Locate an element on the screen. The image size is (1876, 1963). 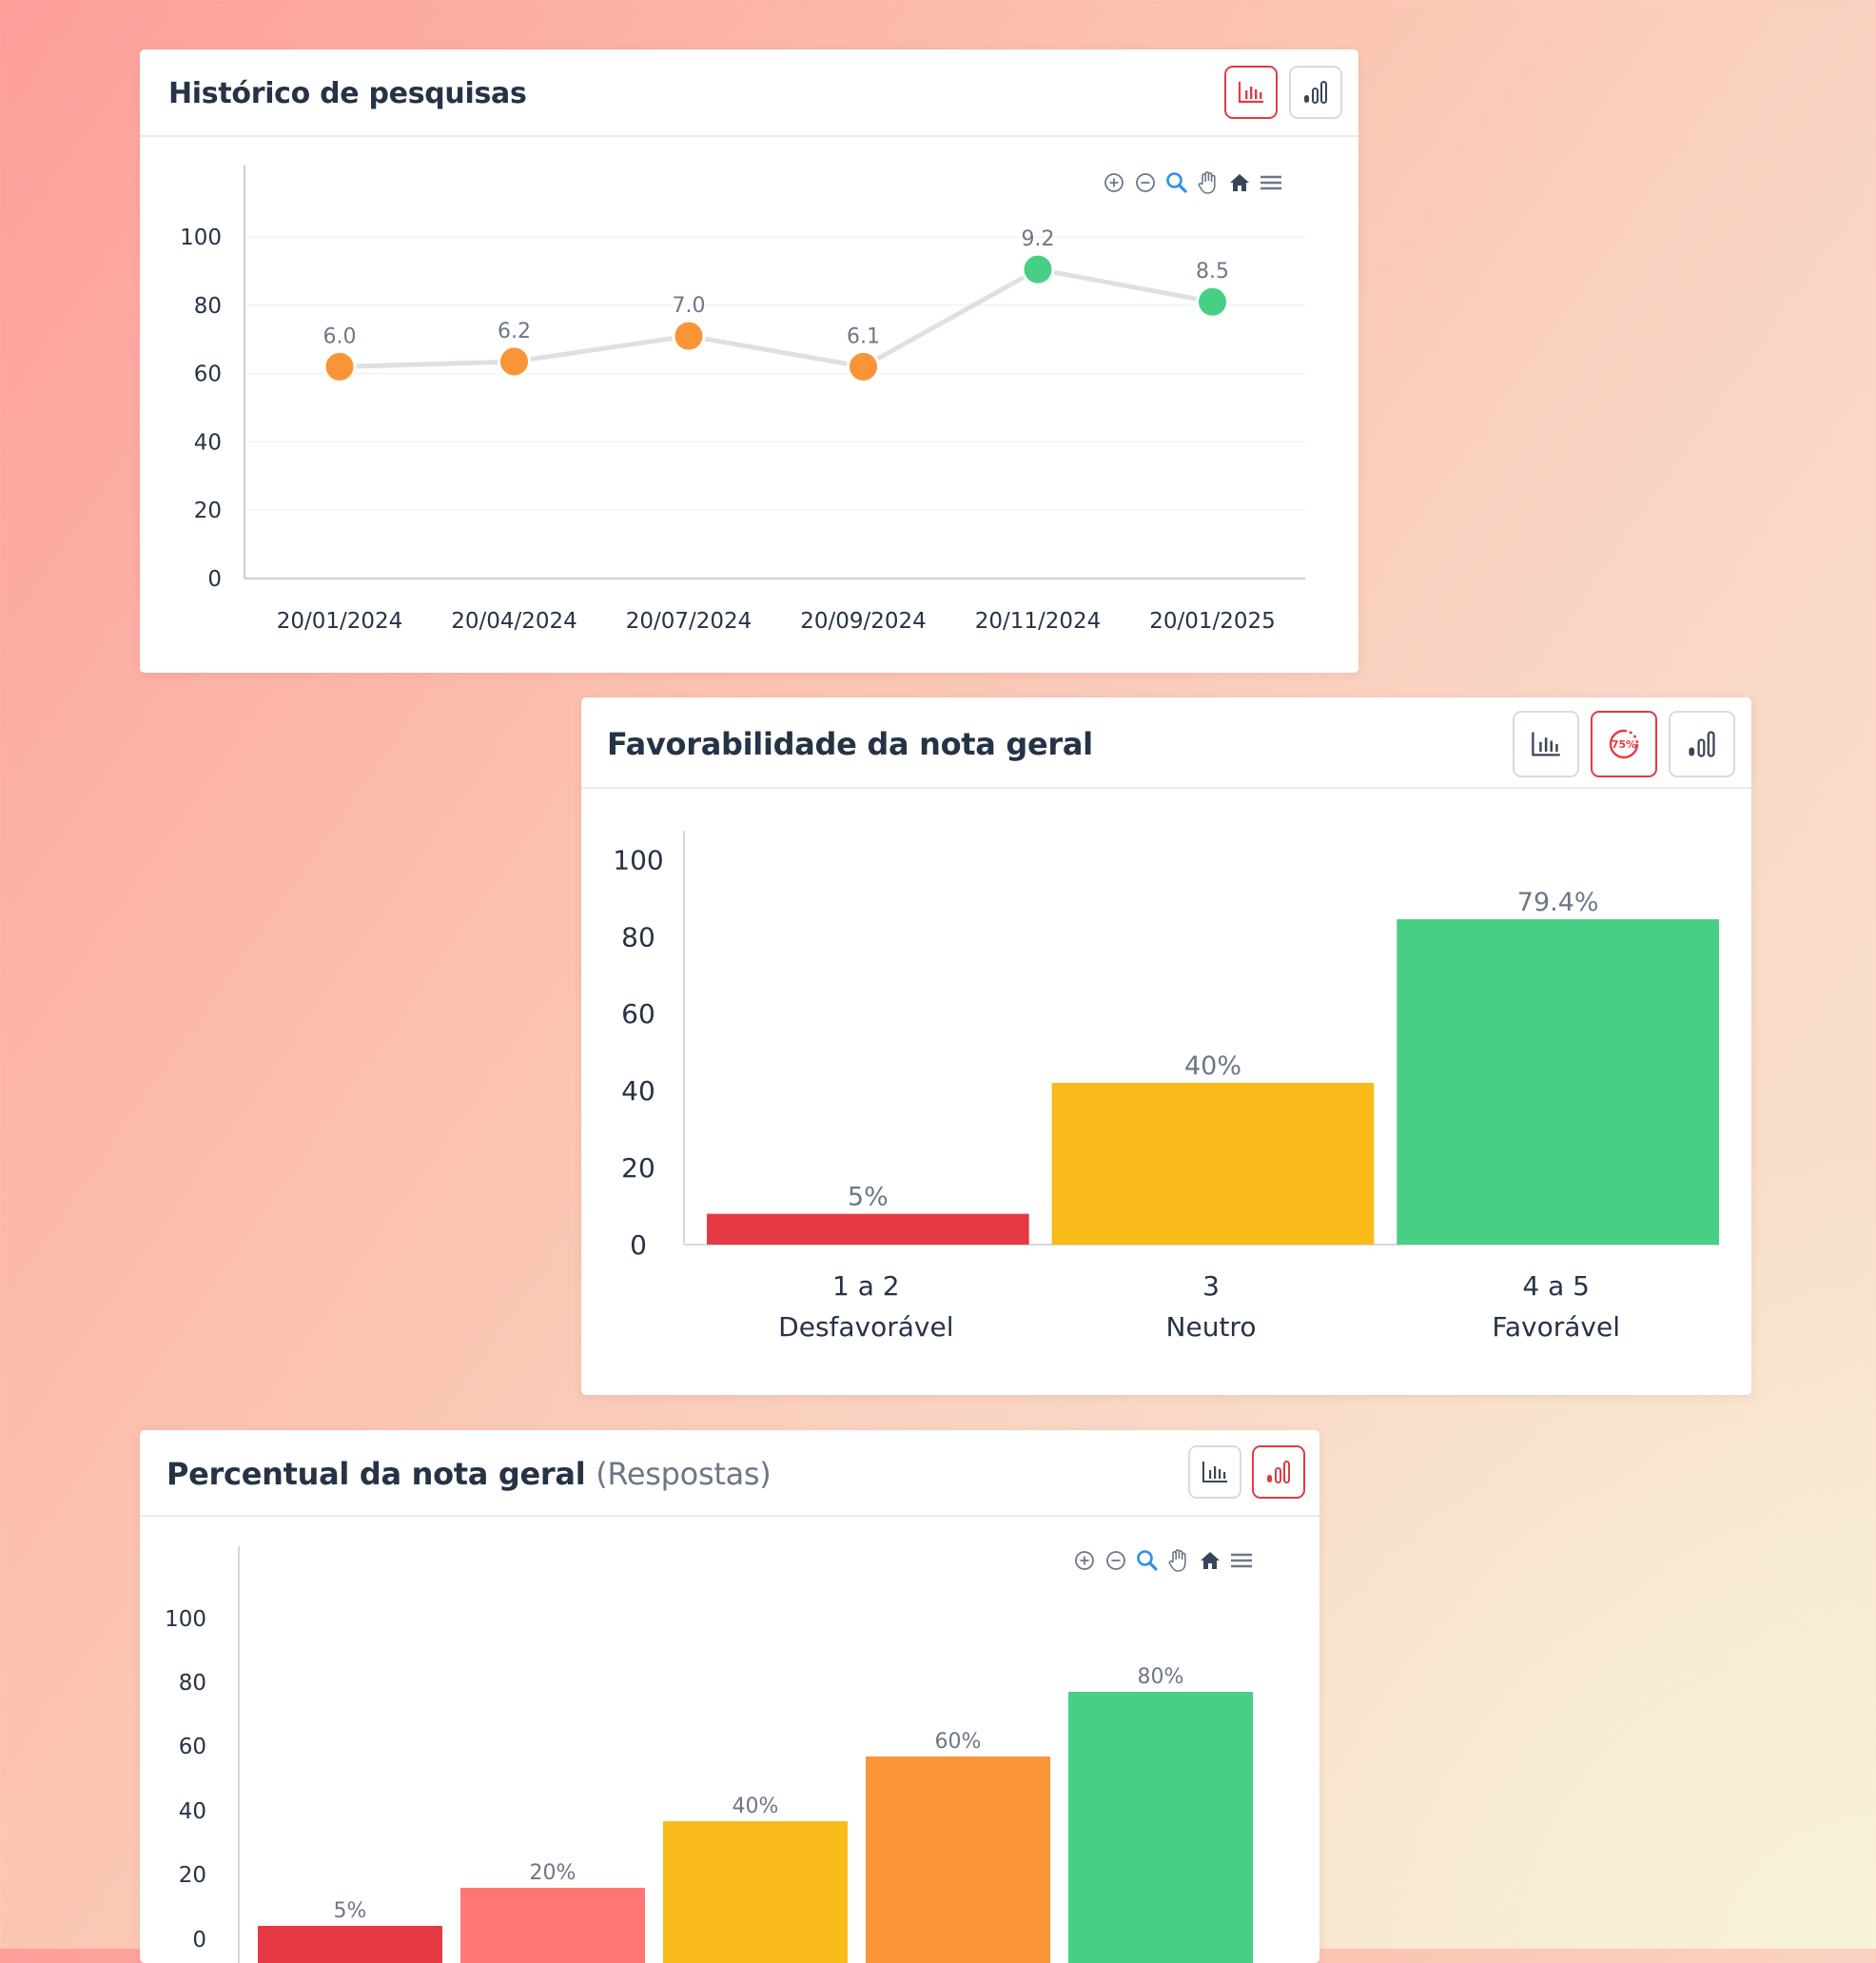
bar-value-label: 79.4% is located at coordinates (1558, 902).